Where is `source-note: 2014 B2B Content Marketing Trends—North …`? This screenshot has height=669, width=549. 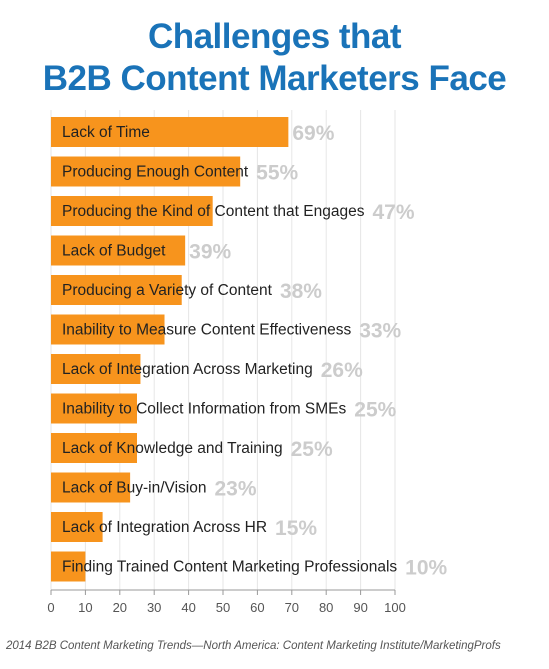 source-note: 2014 B2B Content Marketing Trends—North … is located at coordinates (253, 646).